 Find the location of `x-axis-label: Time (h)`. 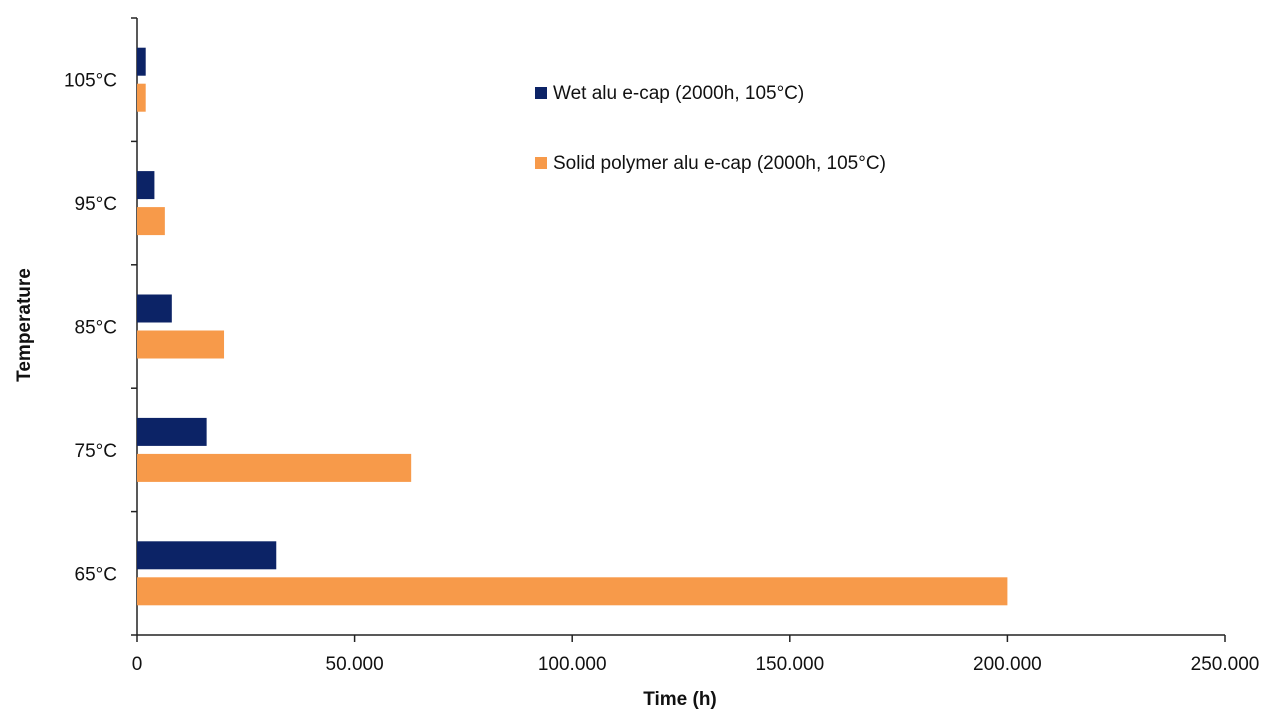

x-axis-label: Time (h) is located at coordinates (680, 699).